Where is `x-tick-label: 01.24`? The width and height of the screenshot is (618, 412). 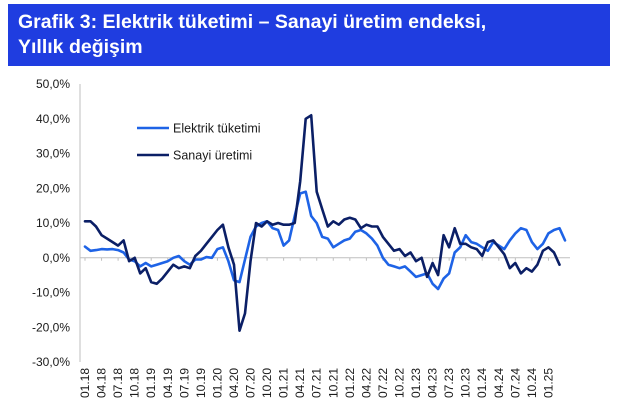 x-tick-label: 01.24 is located at coordinates (482, 383).